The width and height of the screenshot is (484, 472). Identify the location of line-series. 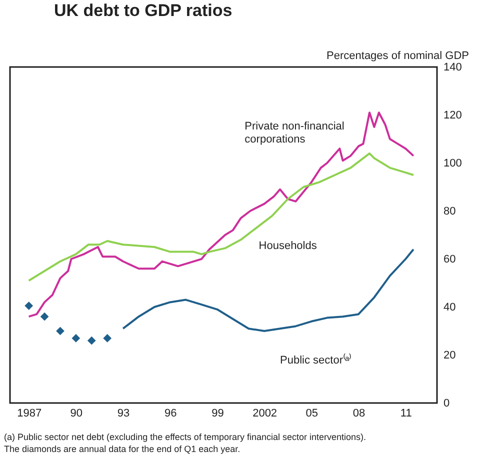
(268, 290).